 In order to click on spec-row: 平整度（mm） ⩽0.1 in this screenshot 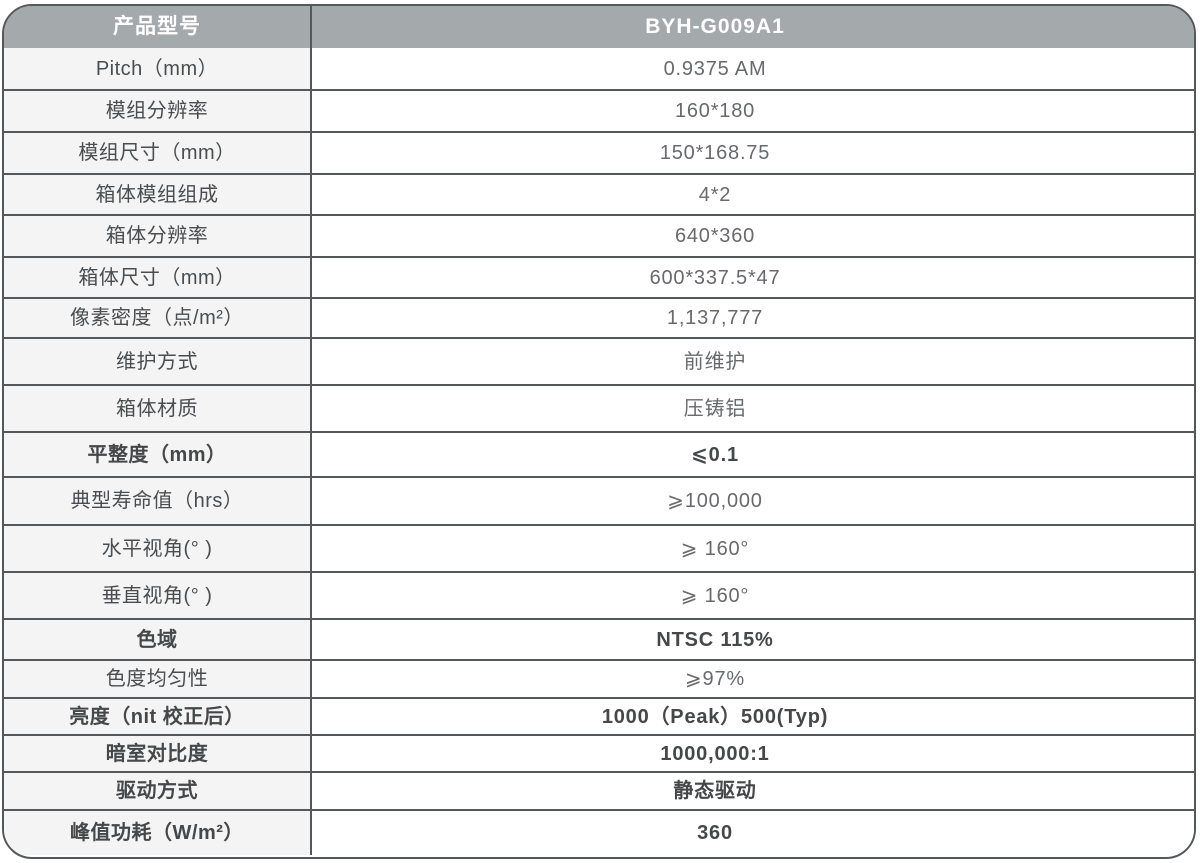, I will do `click(599, 453)`.